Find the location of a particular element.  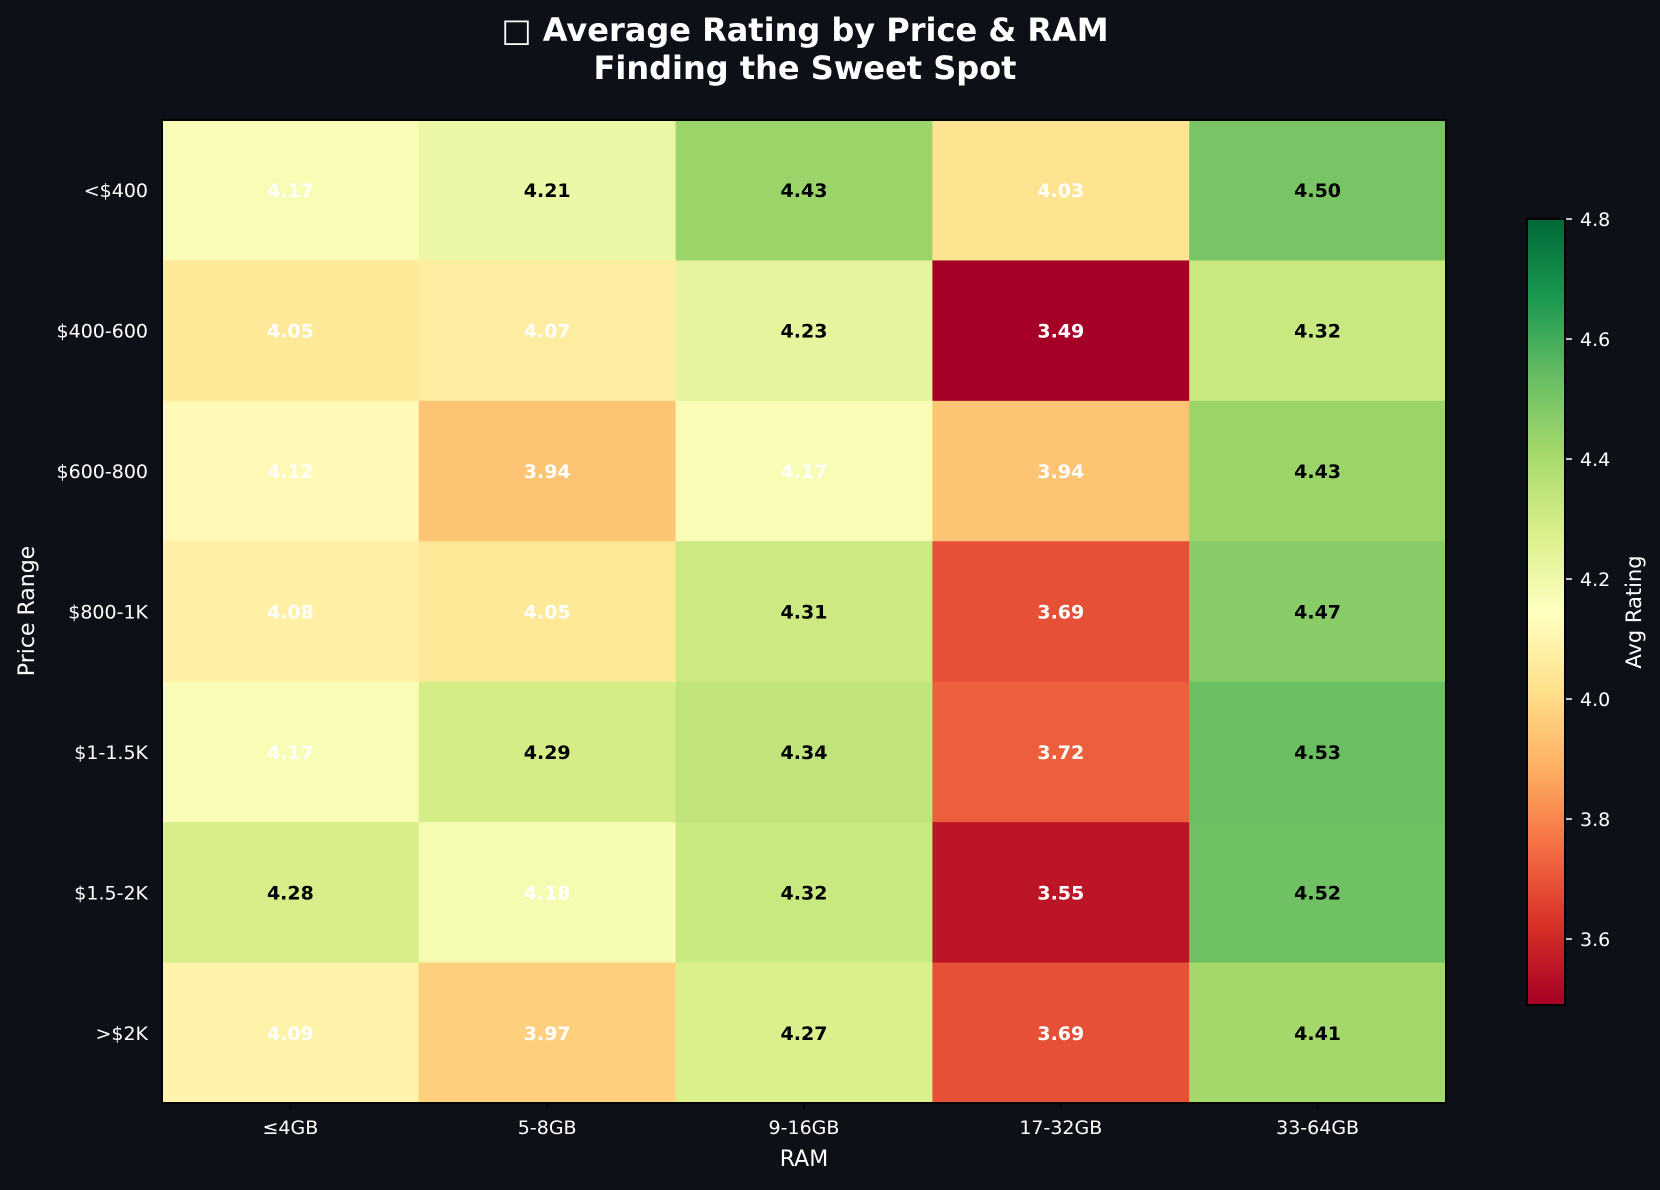

cell-value-label: 4.21 is located at coordinates (547, 191).